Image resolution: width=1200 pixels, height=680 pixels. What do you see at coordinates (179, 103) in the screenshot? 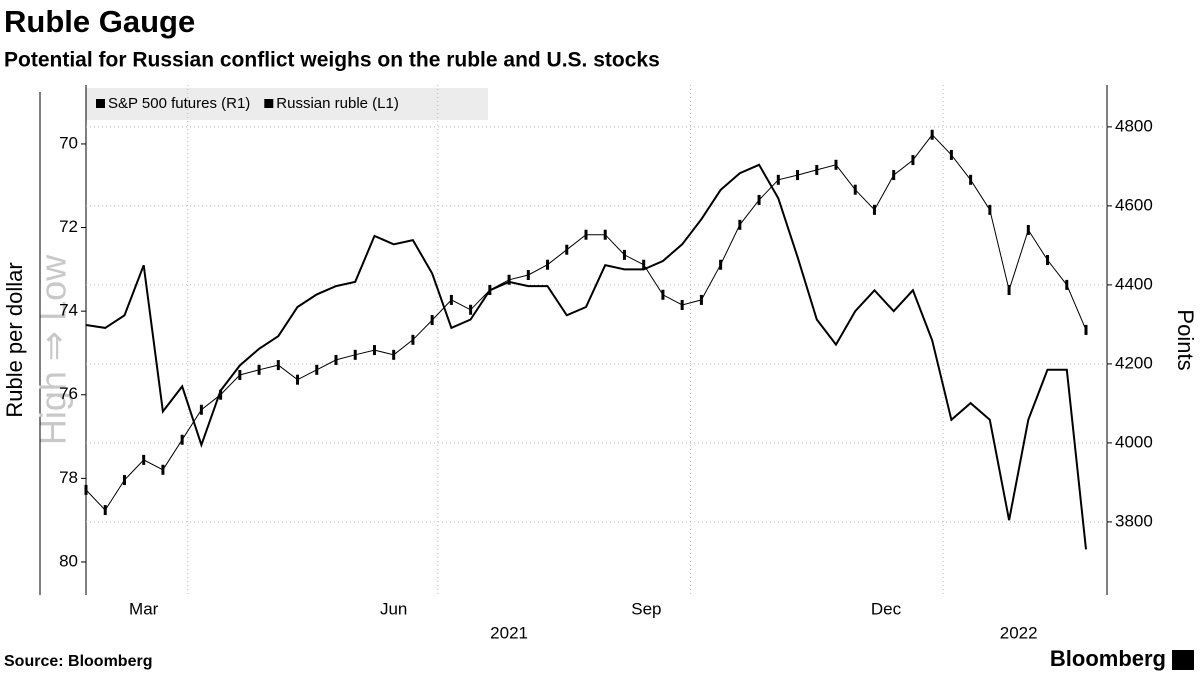
I see `legend-label: S&P 500 futures (R1)` at bounding box center [179, 103].